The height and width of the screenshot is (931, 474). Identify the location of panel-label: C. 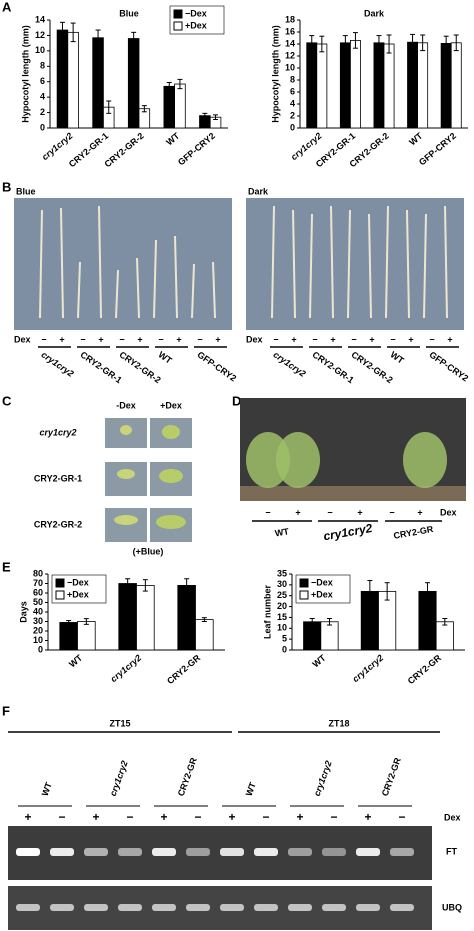
(7, 400).